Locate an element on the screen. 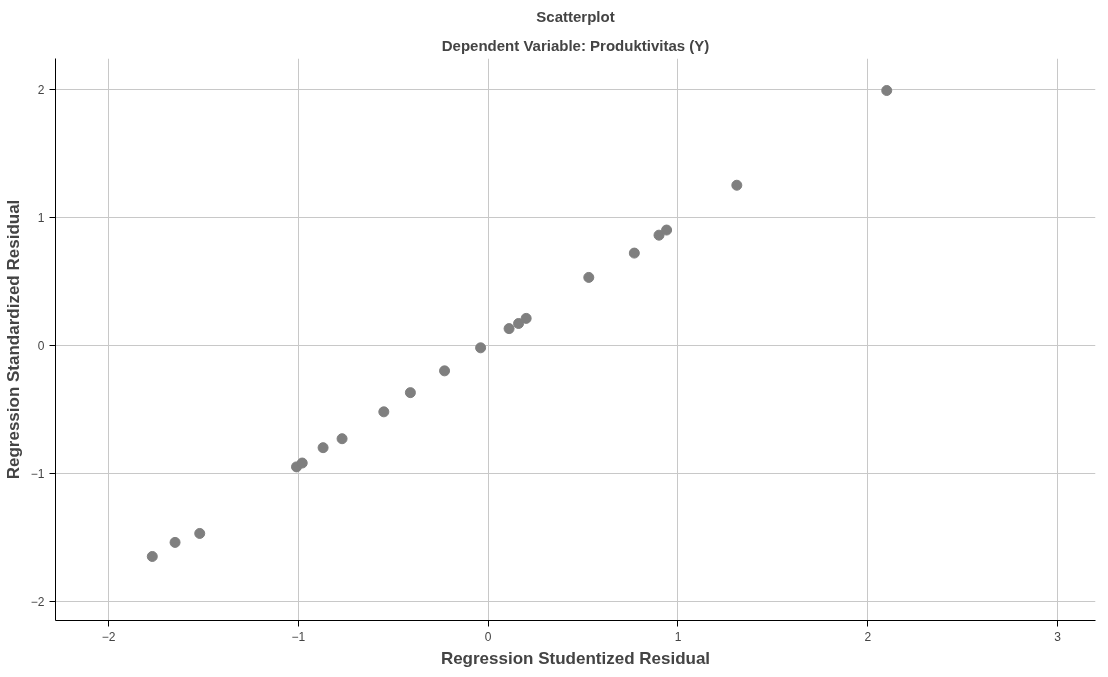  chart-subtitle: Dependent Variable: Produktivitas (Y) is located at coordinates (575, 45).